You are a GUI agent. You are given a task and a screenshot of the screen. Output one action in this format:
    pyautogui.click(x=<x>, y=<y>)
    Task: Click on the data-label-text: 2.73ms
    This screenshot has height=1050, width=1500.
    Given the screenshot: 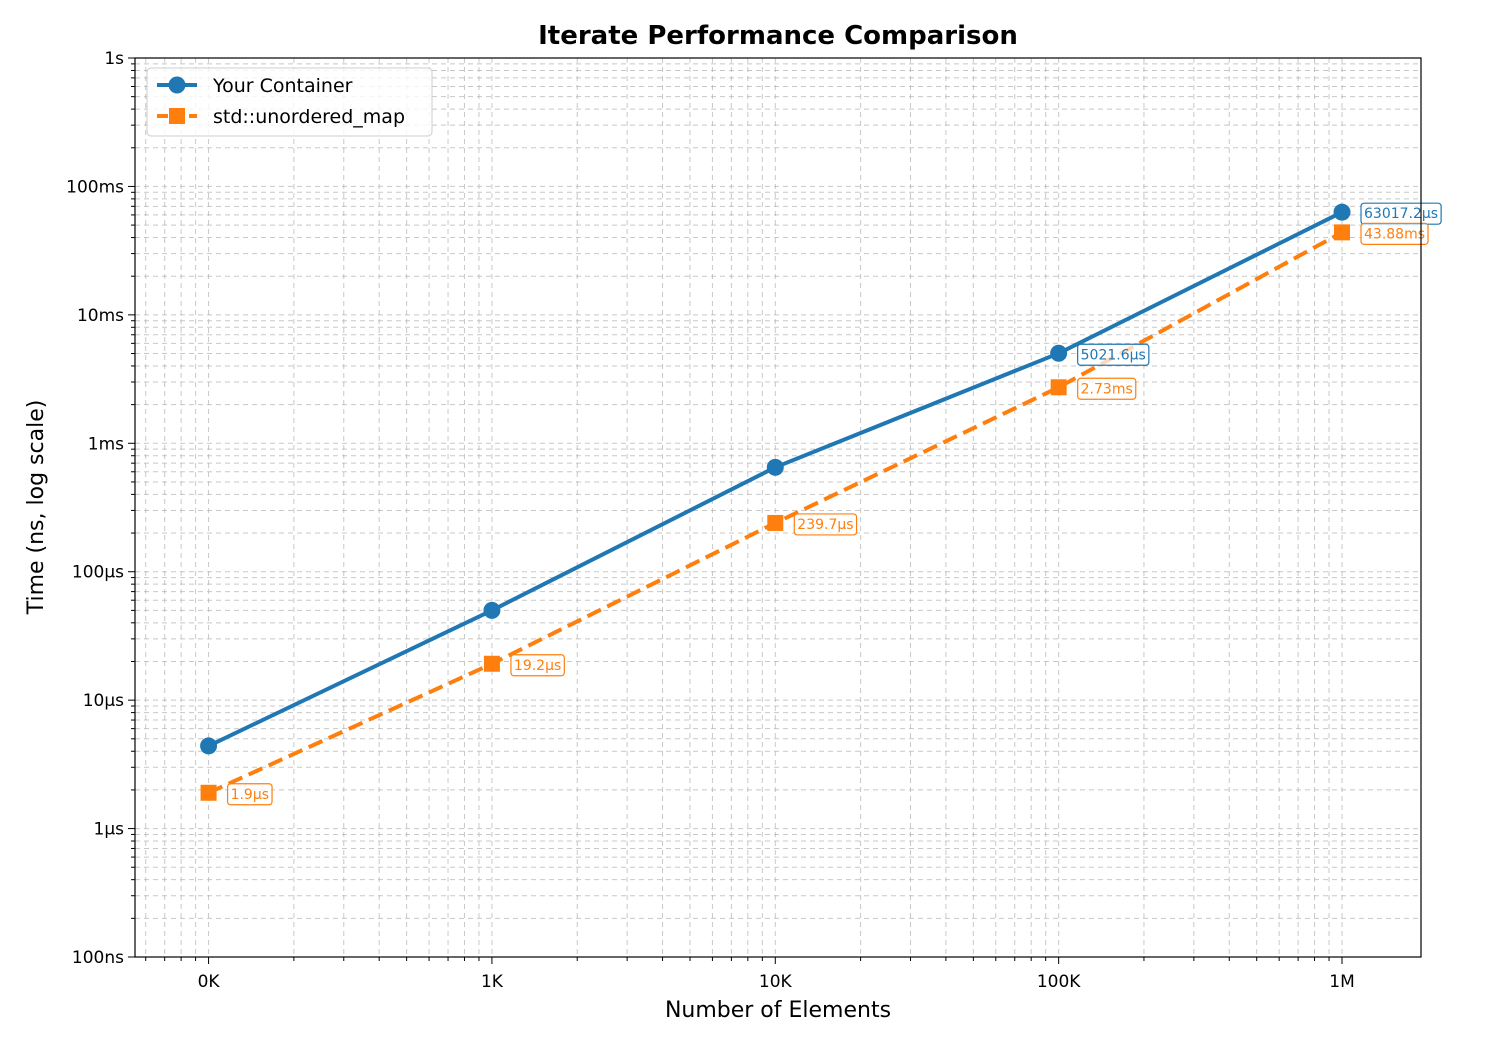 What is the action you would take?
    pyautogui.click(x=1107, y=389)
    